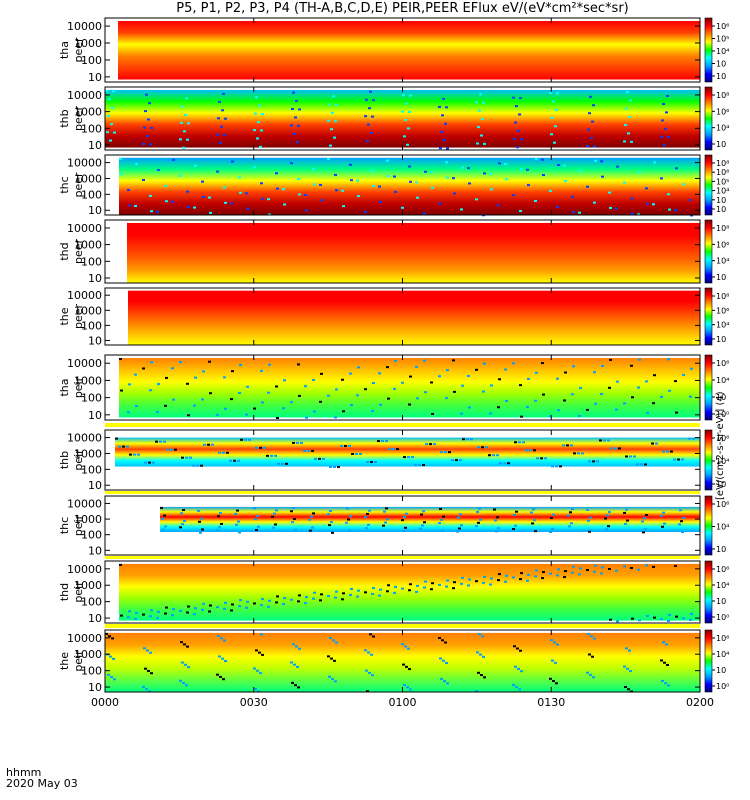 The width and height of the screenshot is (750, 800). What do you see at coordinates (722, 128) in the screenshot?
I see `colorbar-tick-label: 10⁴` at bounding box center [722, 128].